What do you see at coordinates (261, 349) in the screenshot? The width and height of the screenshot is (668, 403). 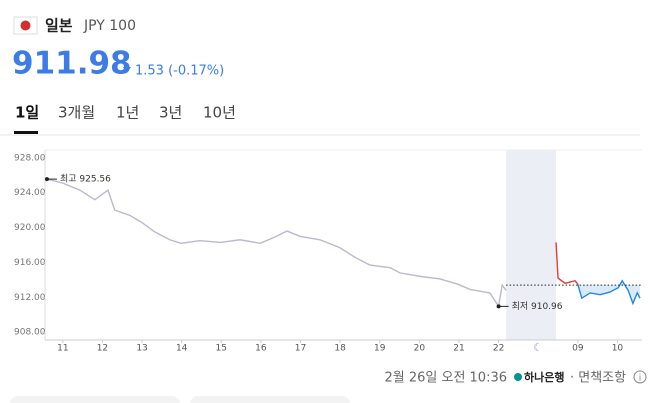 I see `x-tick-label: 16` at bounding box center [261, 349].